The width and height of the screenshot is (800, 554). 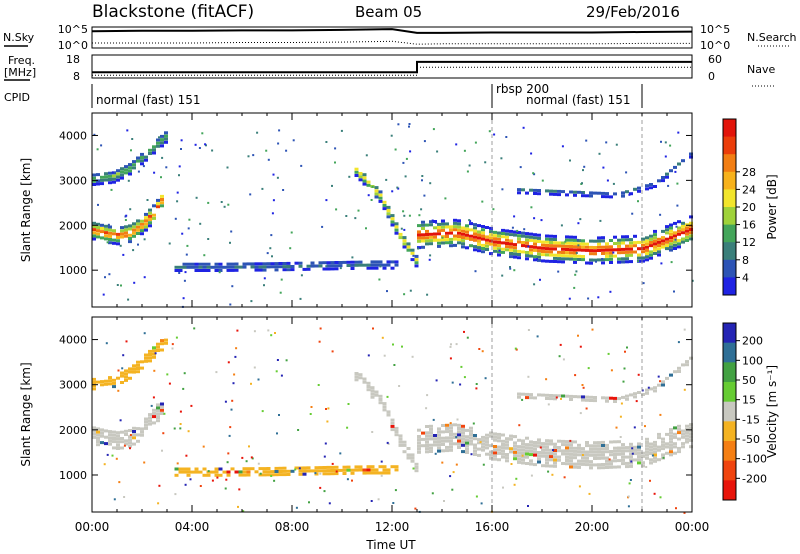 I want to click on noise-right-tick-bottom: 10^0, so click(x=715, y=45).